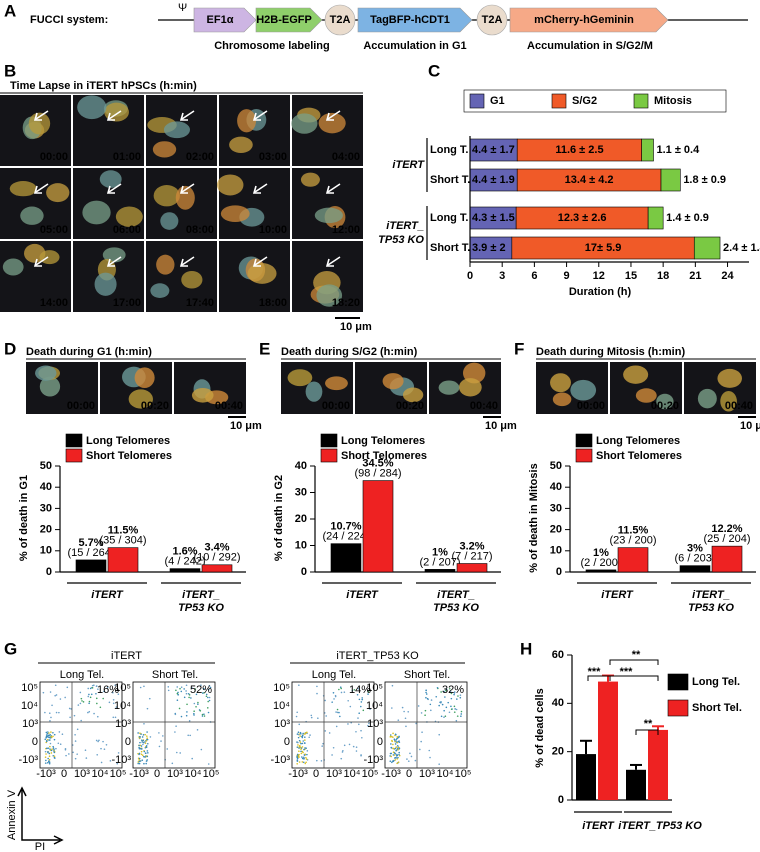 This screenshot has height=852, width=760. Describe the element at coordinates (279, 518) in the screenshot. I see `y-axis-label: % of death in G2` at that location.